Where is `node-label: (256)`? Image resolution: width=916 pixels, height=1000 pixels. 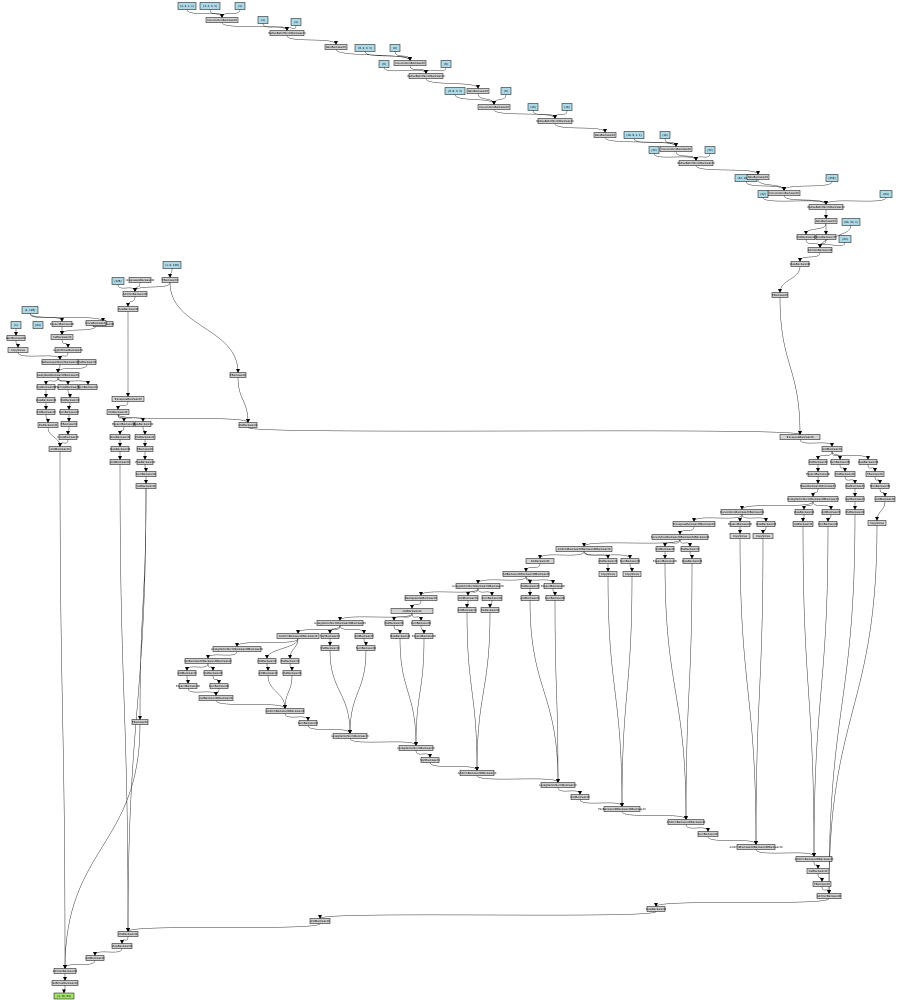
node-label: (256) is located at coordinates (832, 178).